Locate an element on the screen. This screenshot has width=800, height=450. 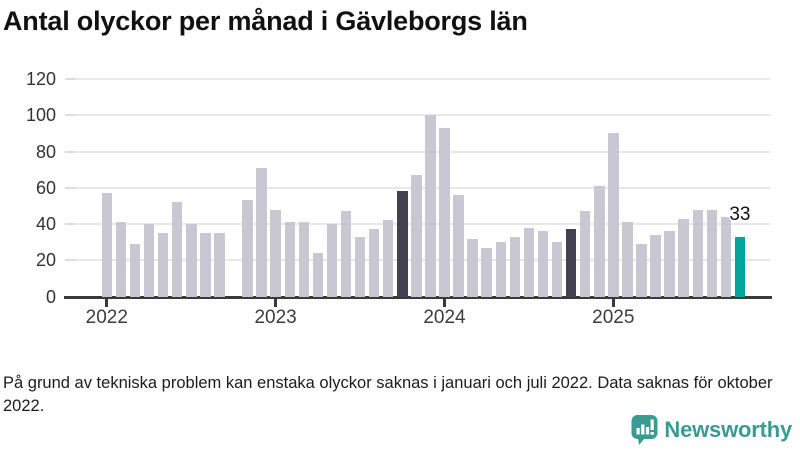
newsworthy-logo: Newsworthy is located at coordinates (711, 429).